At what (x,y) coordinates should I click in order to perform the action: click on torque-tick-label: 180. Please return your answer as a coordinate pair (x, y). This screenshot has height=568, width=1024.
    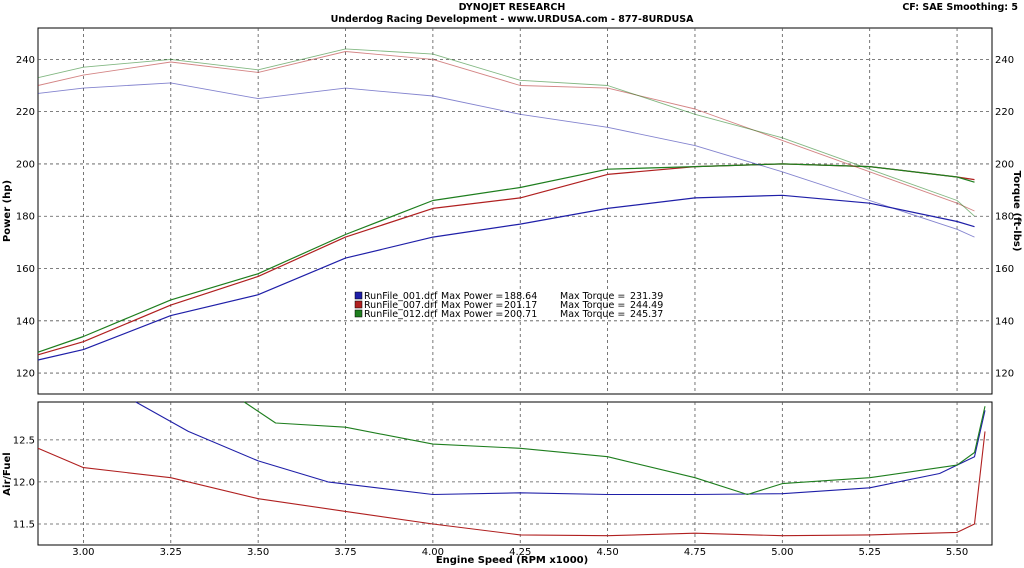
    Looking at the image, I should click on (1004, 217).